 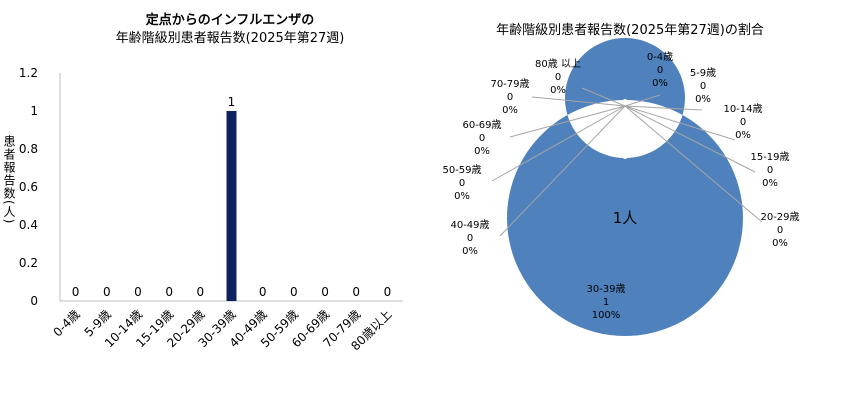 I want to click on x-tick-label: 0-4歳, so click(x=66, y=323).